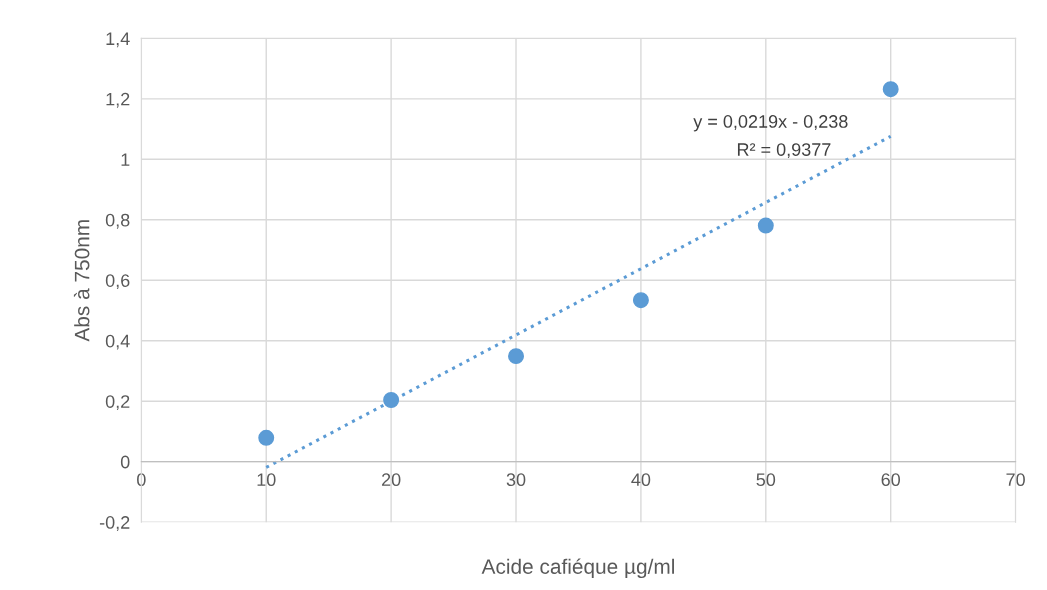 Image resolution: width=1047 pixels, height=590 pixels. I want to click on annotation: R² = 0,9377, so click(784, 151).